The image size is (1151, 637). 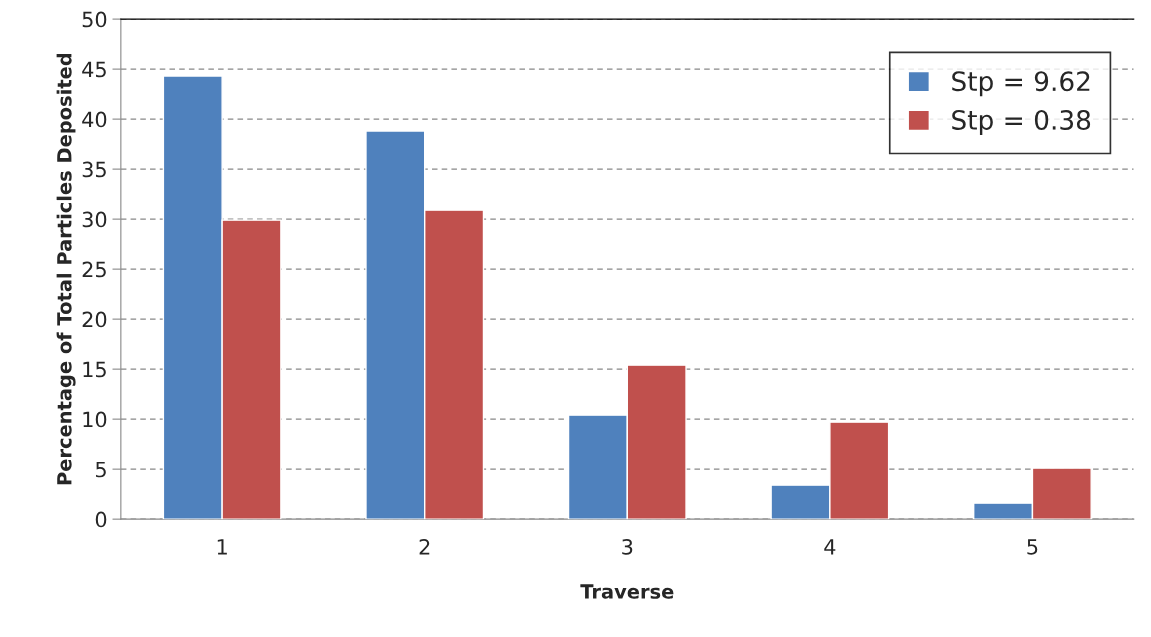 I want to click on y-tick-label: 0, so click(x=101, y=519).